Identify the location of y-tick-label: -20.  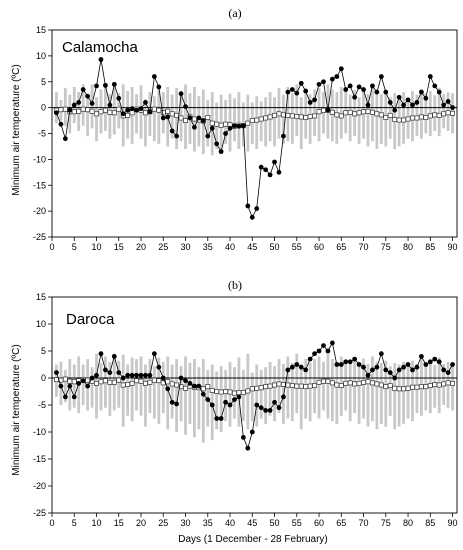
(39, 486).